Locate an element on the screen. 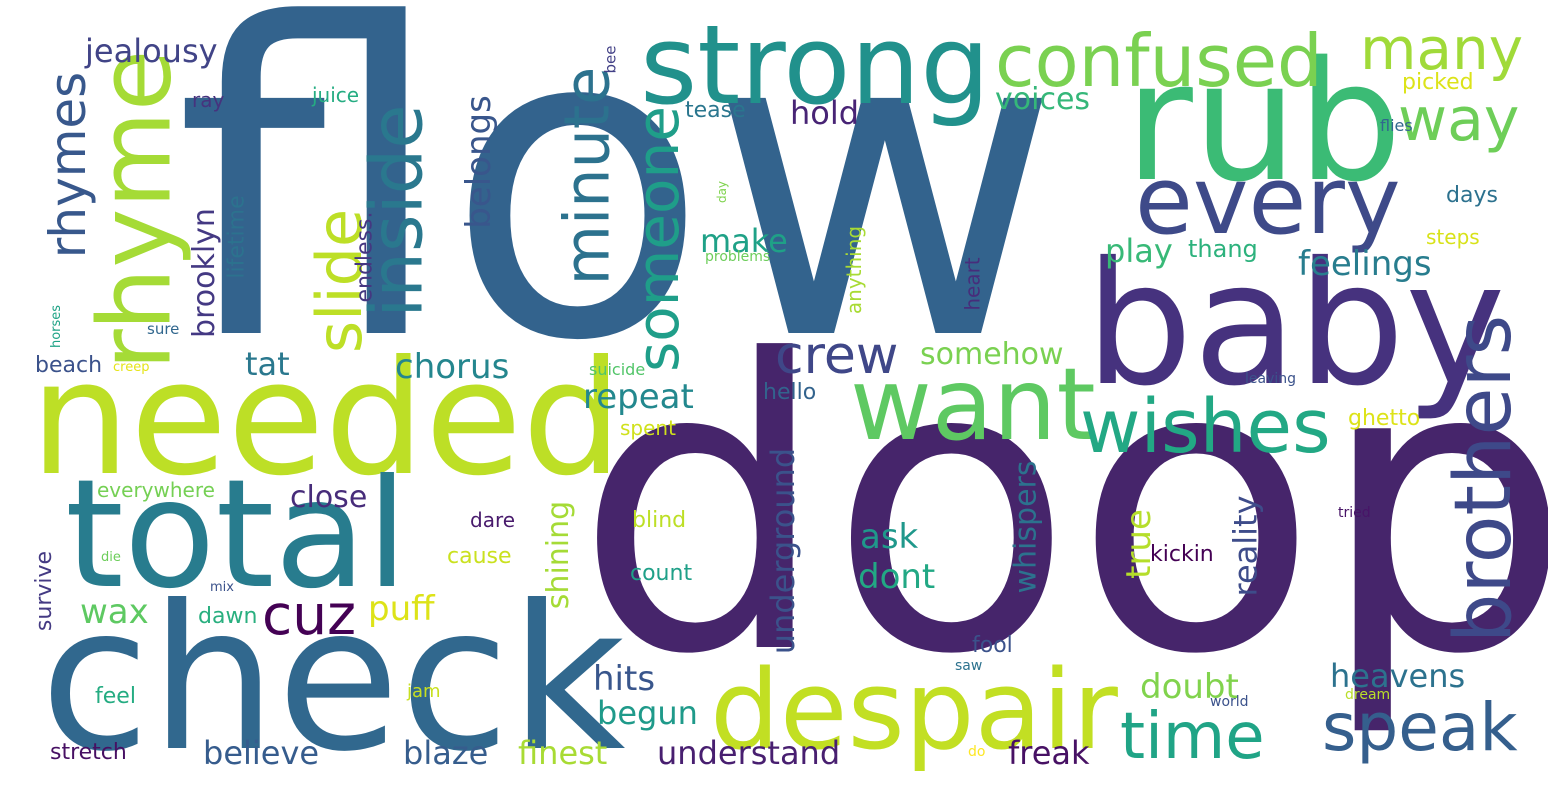  word-problems: problems is located at coordinates (738, 257).